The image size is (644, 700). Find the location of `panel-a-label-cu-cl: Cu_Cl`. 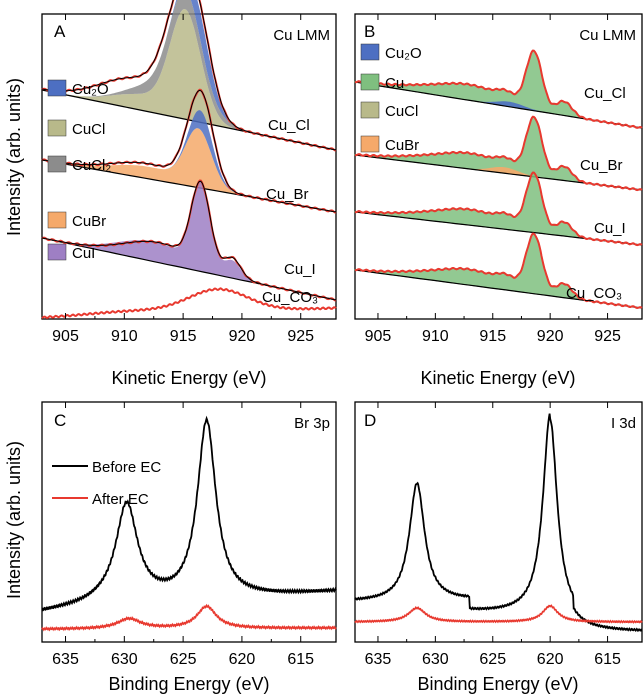

panel-a-label-cu-cl: Cu_Cl is located at coordinates (289, 125).